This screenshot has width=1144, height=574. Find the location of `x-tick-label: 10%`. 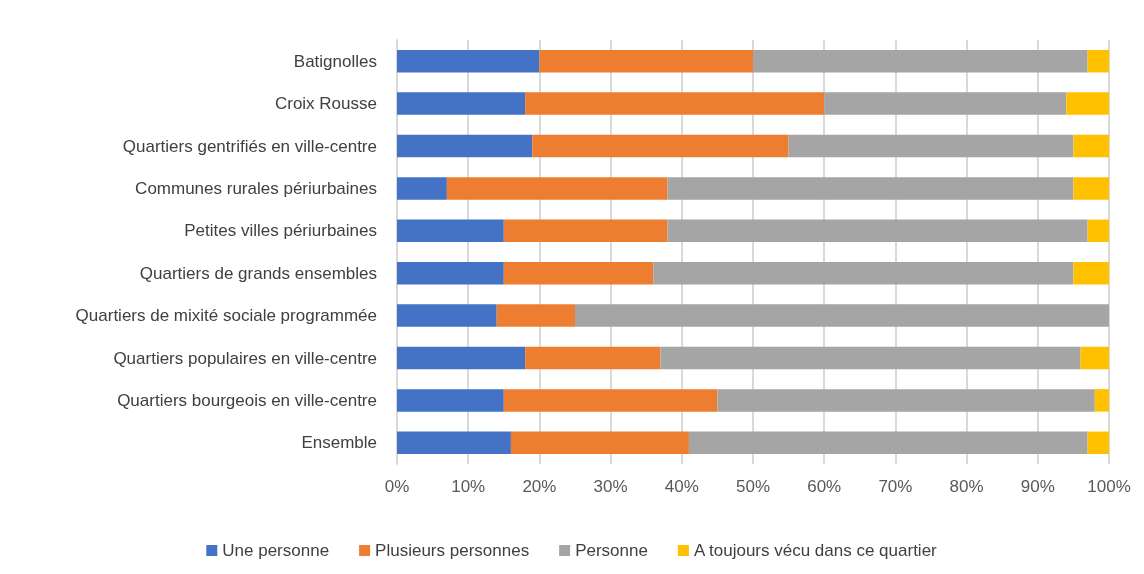

x-tick-label: 10% is located at coordinates (468, 486).